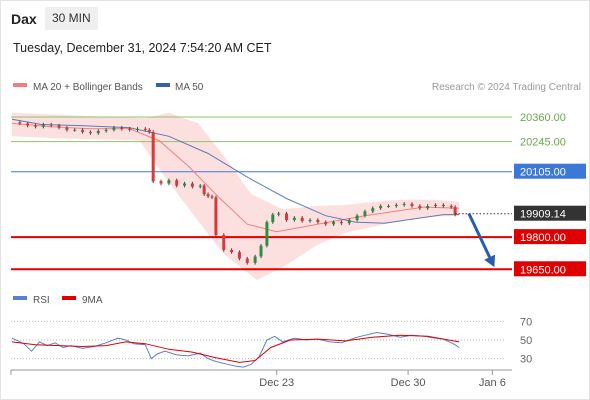 Image resolution: width=590 pixels, height=400 pixels. I want to click on level-label-last-price-box, so click(550, 213).